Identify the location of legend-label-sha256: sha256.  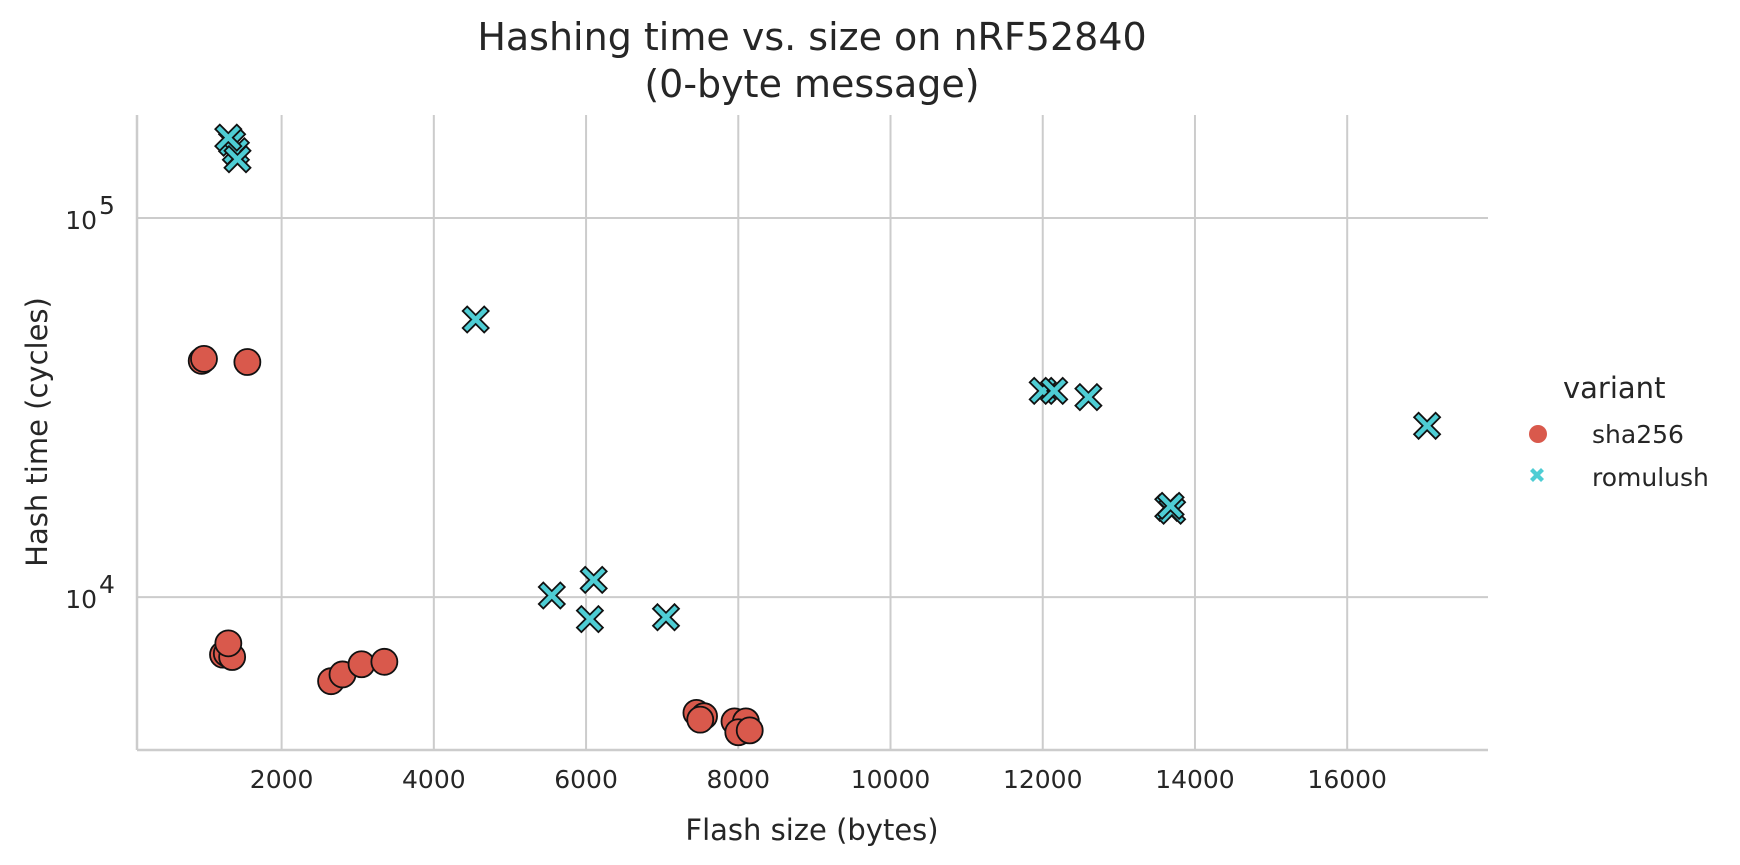
(1638, 434).